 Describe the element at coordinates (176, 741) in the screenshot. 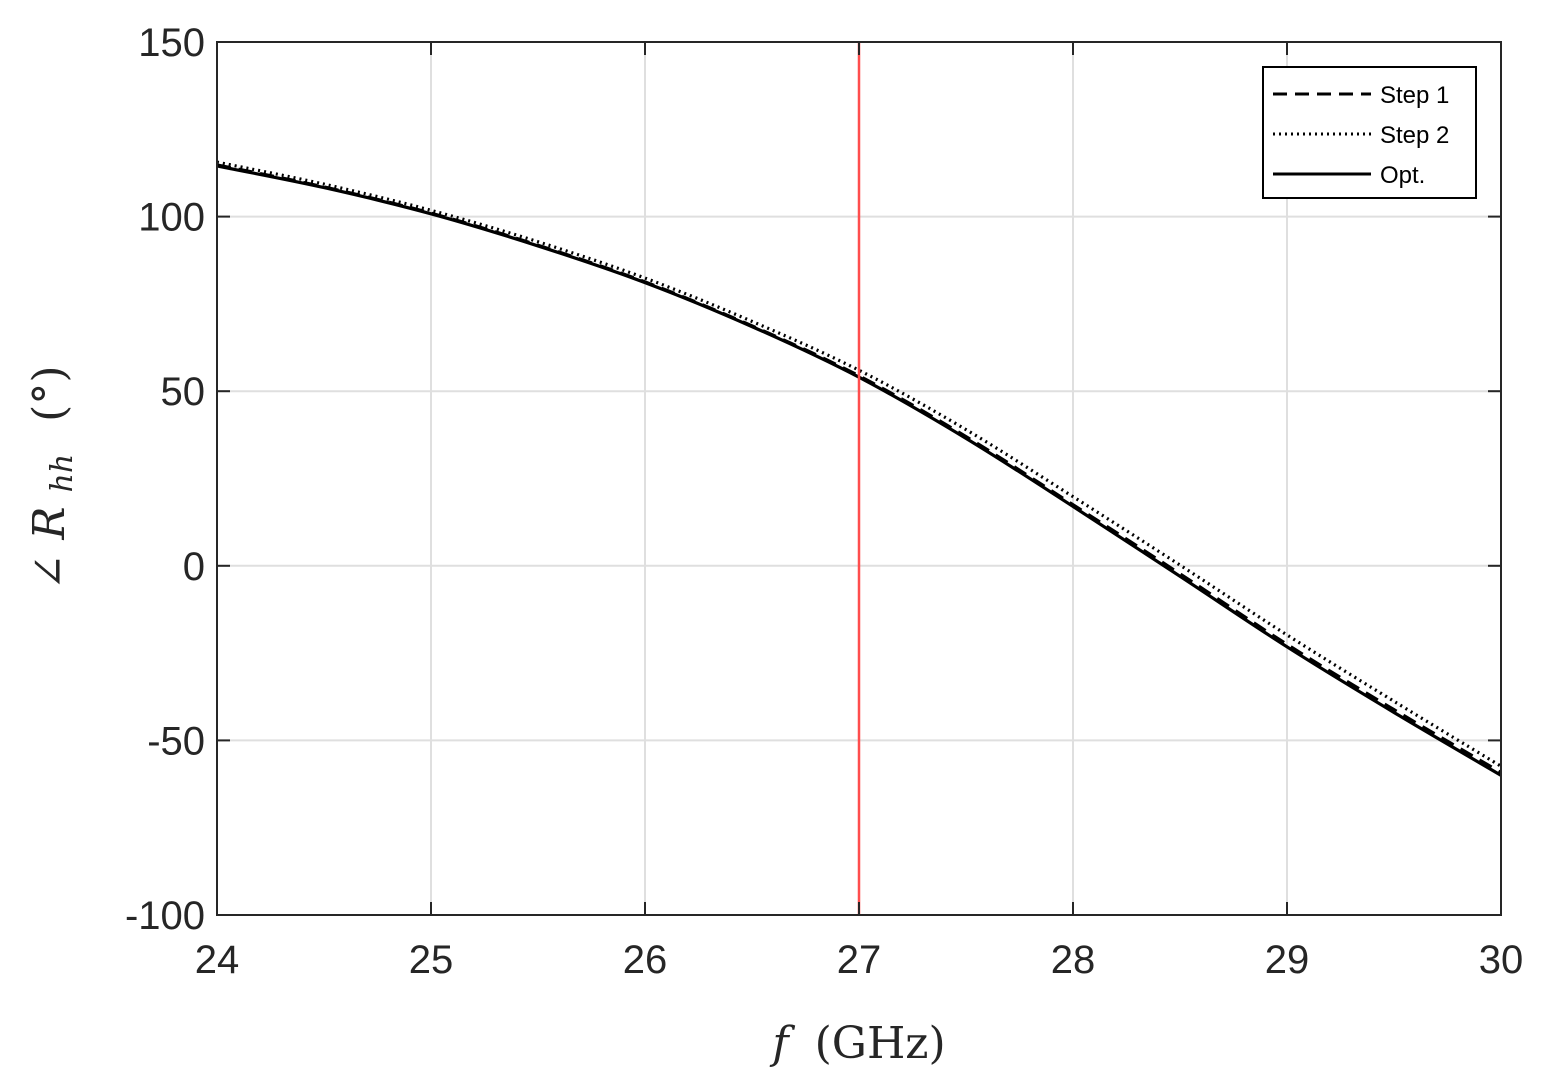

I see `y-tick-label: -50` at that location.